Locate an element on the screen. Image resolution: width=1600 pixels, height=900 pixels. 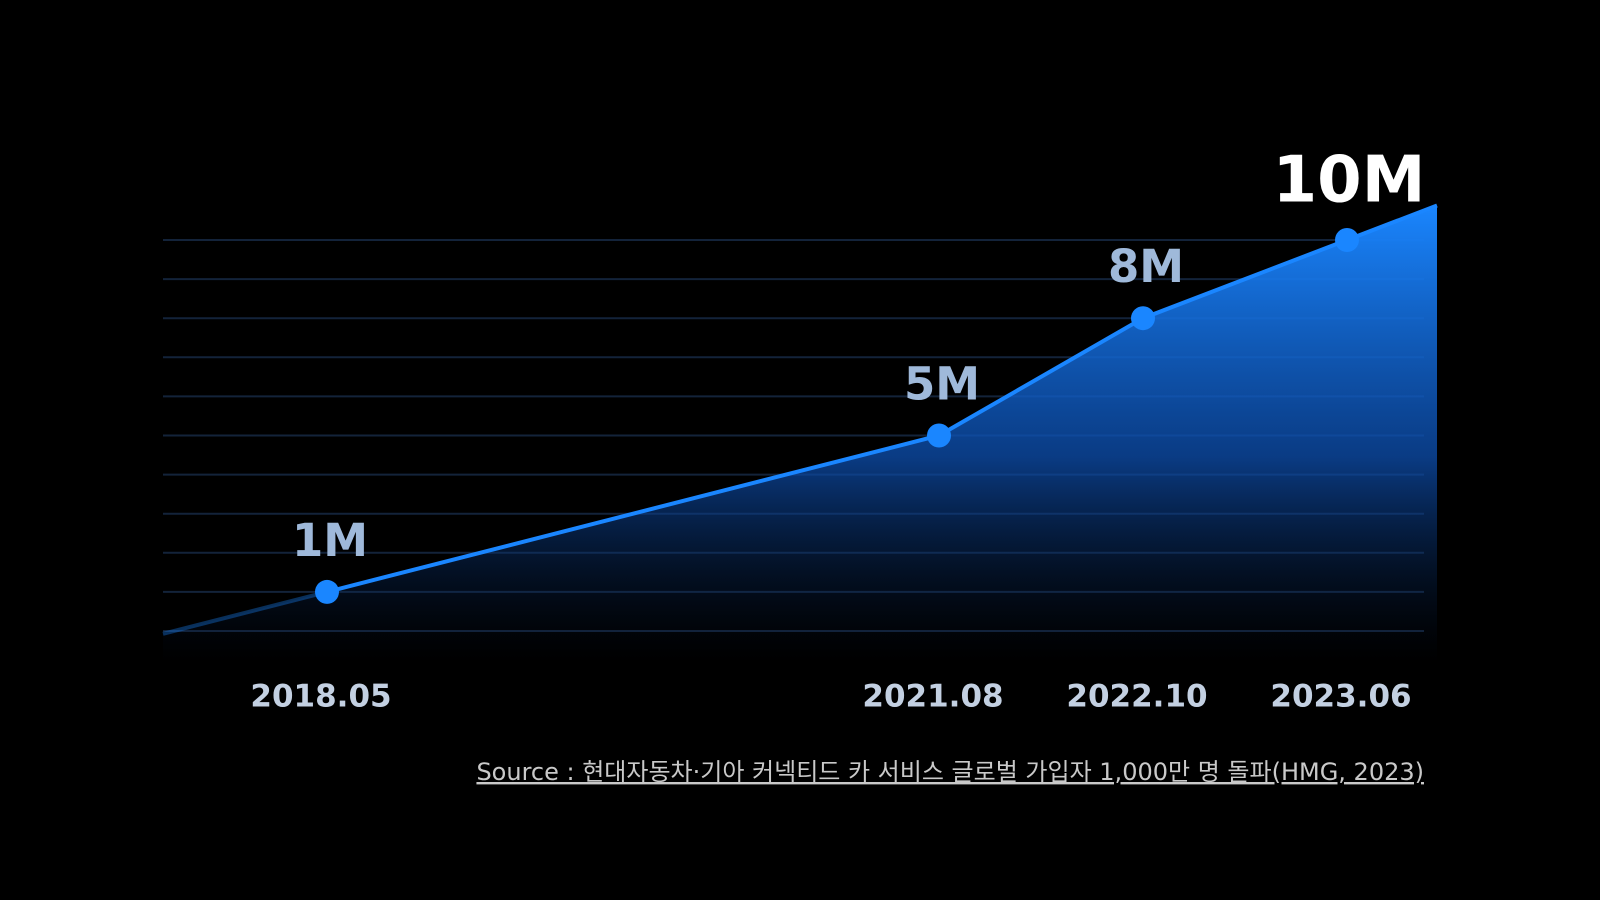
x-tick-label: 2021.08 is located at coordinates (932, 697).